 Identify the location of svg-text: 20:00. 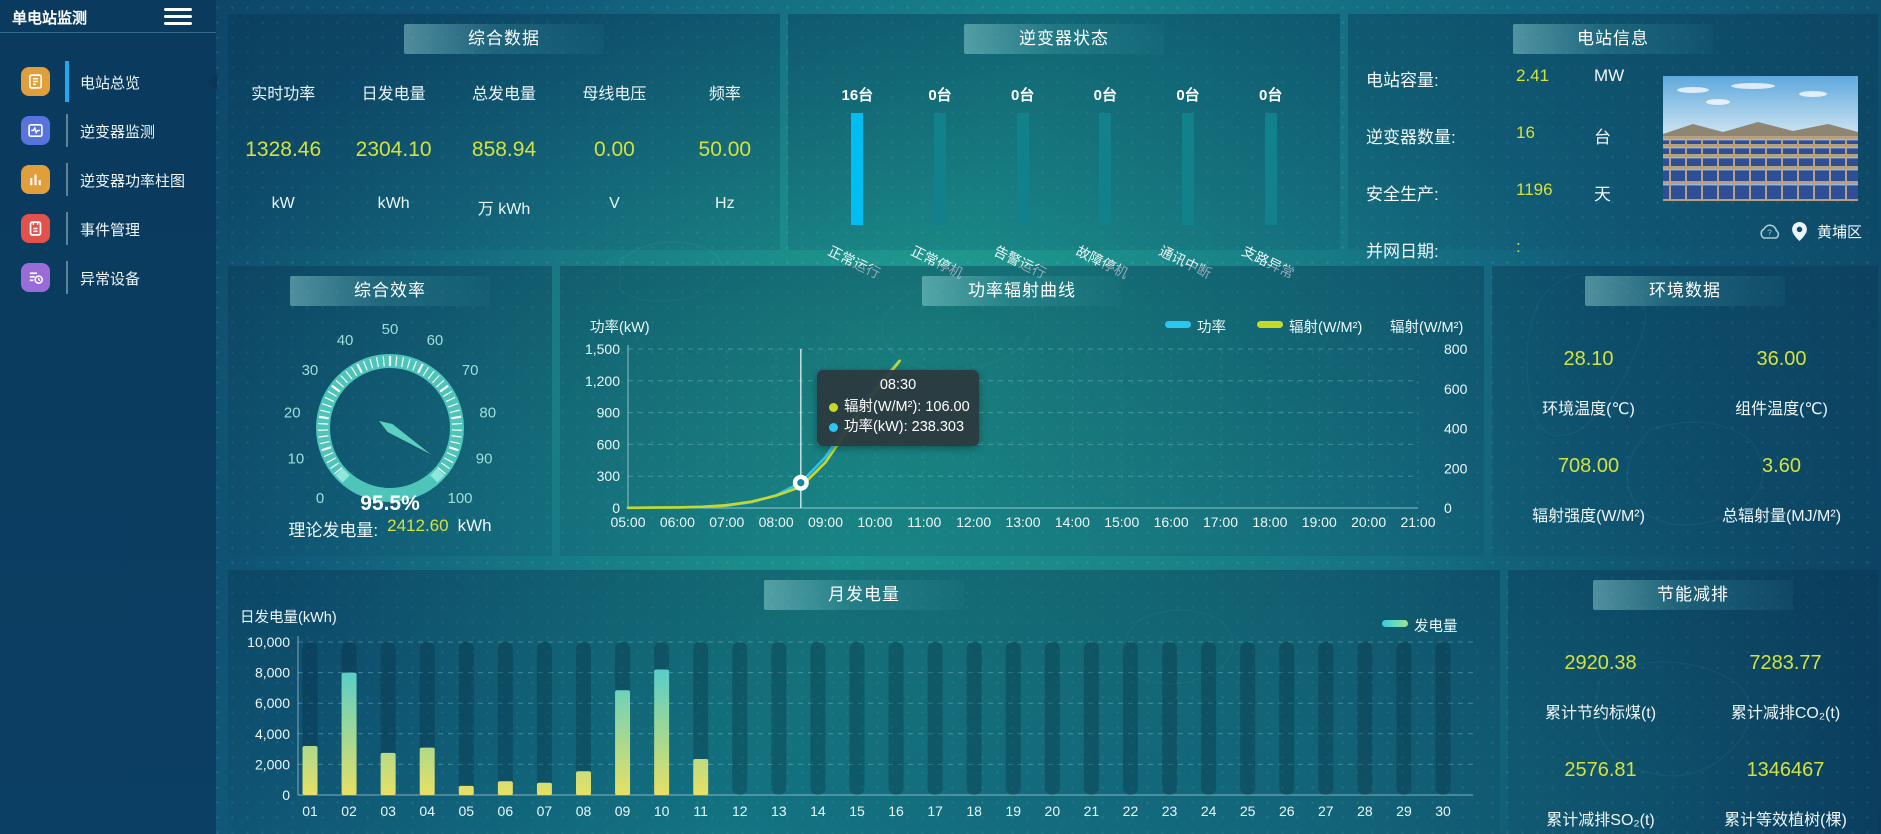
(1368, 522).